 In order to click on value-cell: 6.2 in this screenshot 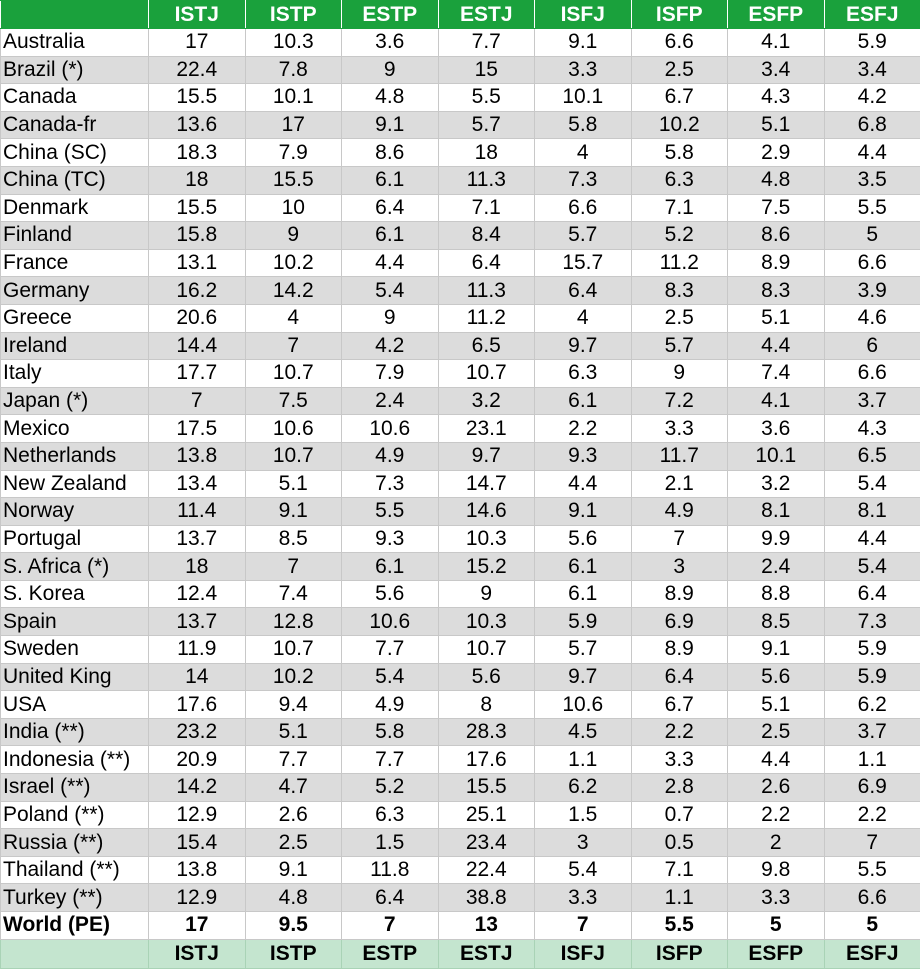, I will do `click(871, 704)`.